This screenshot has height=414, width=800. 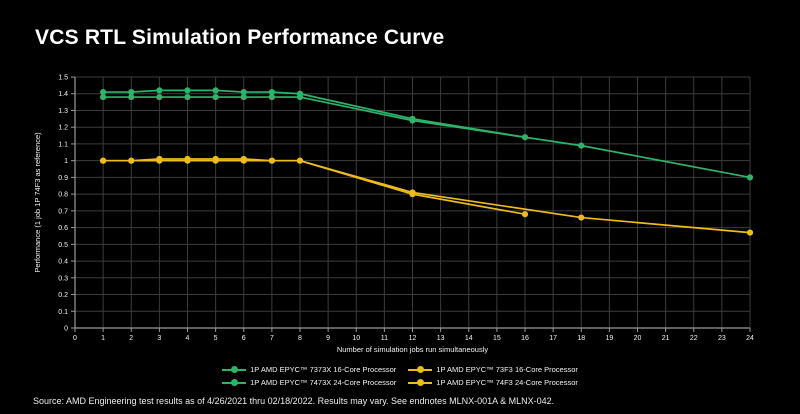 I want to click on x-axis-tick-label: 0, so click(x=75, y=338).